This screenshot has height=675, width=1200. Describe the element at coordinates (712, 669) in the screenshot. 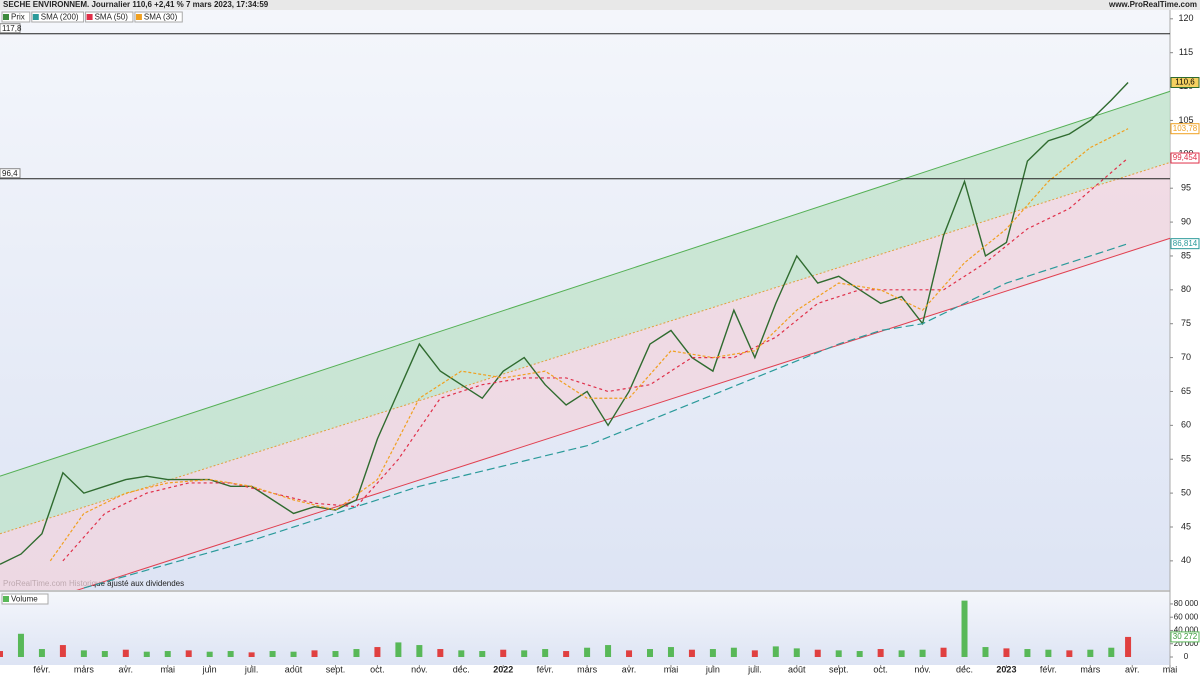

I see `x-tick-label: juin` at that location.